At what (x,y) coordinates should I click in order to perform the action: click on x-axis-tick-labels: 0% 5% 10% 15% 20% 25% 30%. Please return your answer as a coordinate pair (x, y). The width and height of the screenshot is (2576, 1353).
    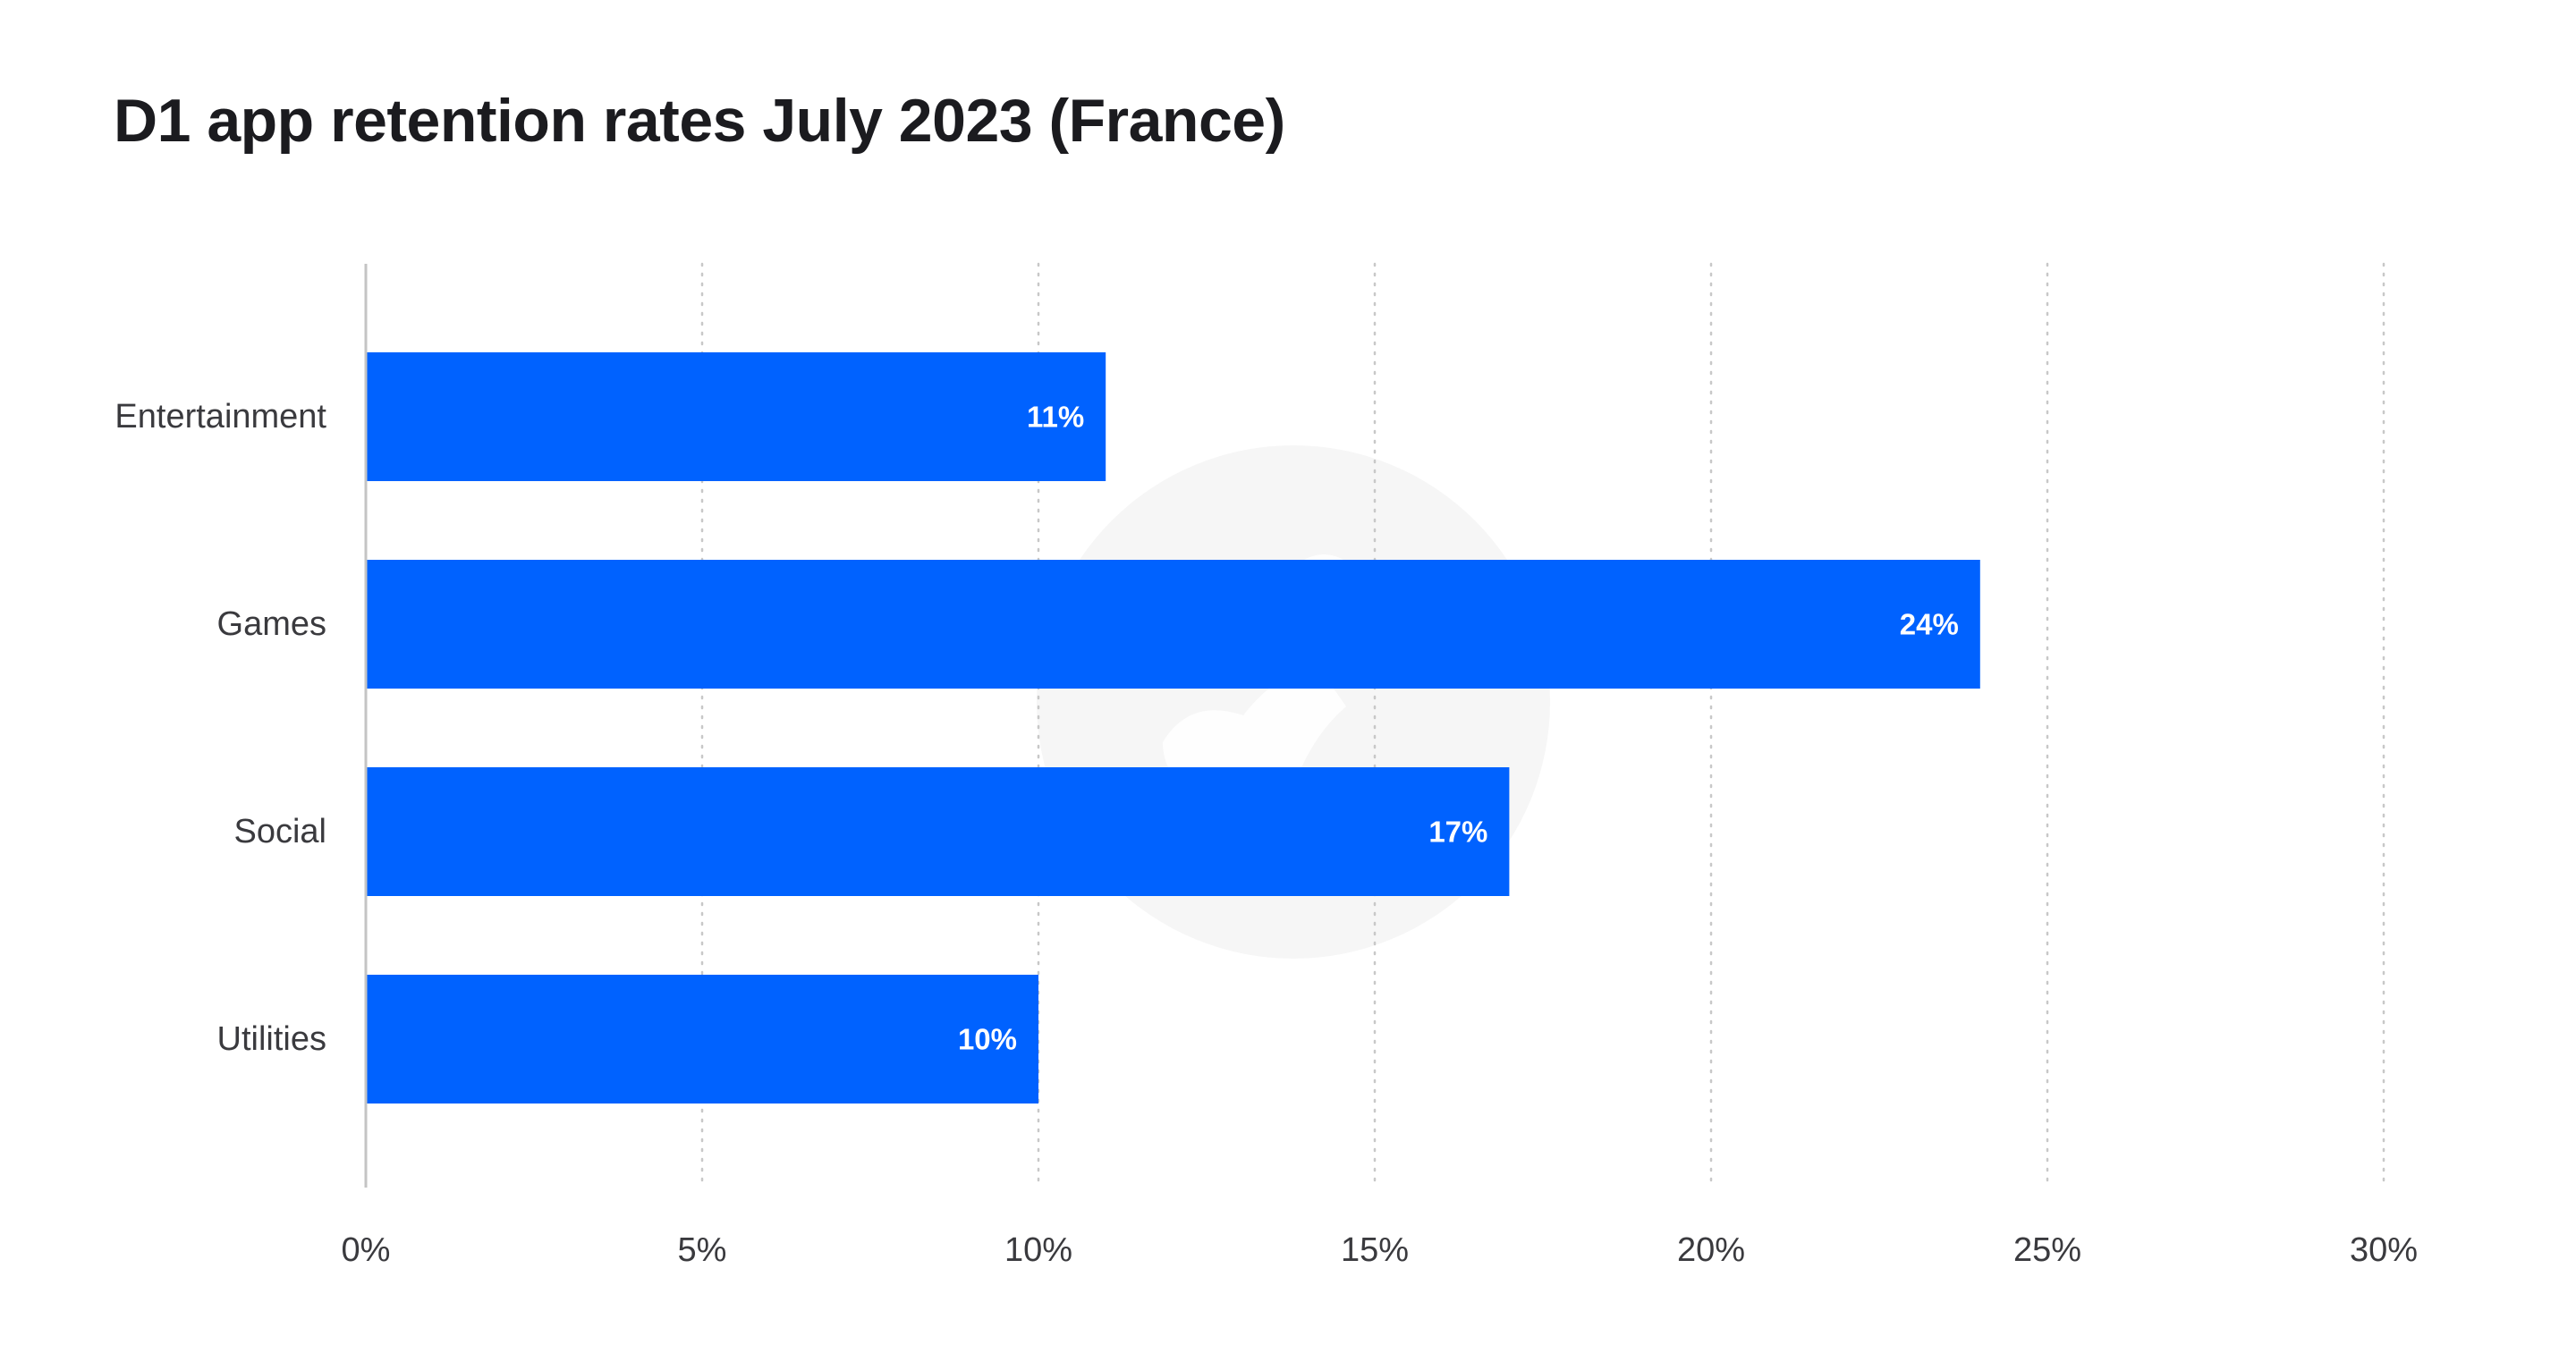
    Looking at the image, I should click on (1380, 1250).